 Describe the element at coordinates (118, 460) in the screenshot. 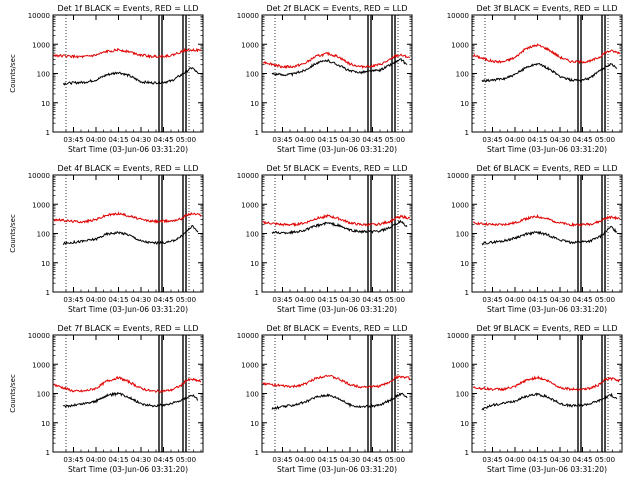

I see `panel-7-x-tick-label: 04:15` at that location.